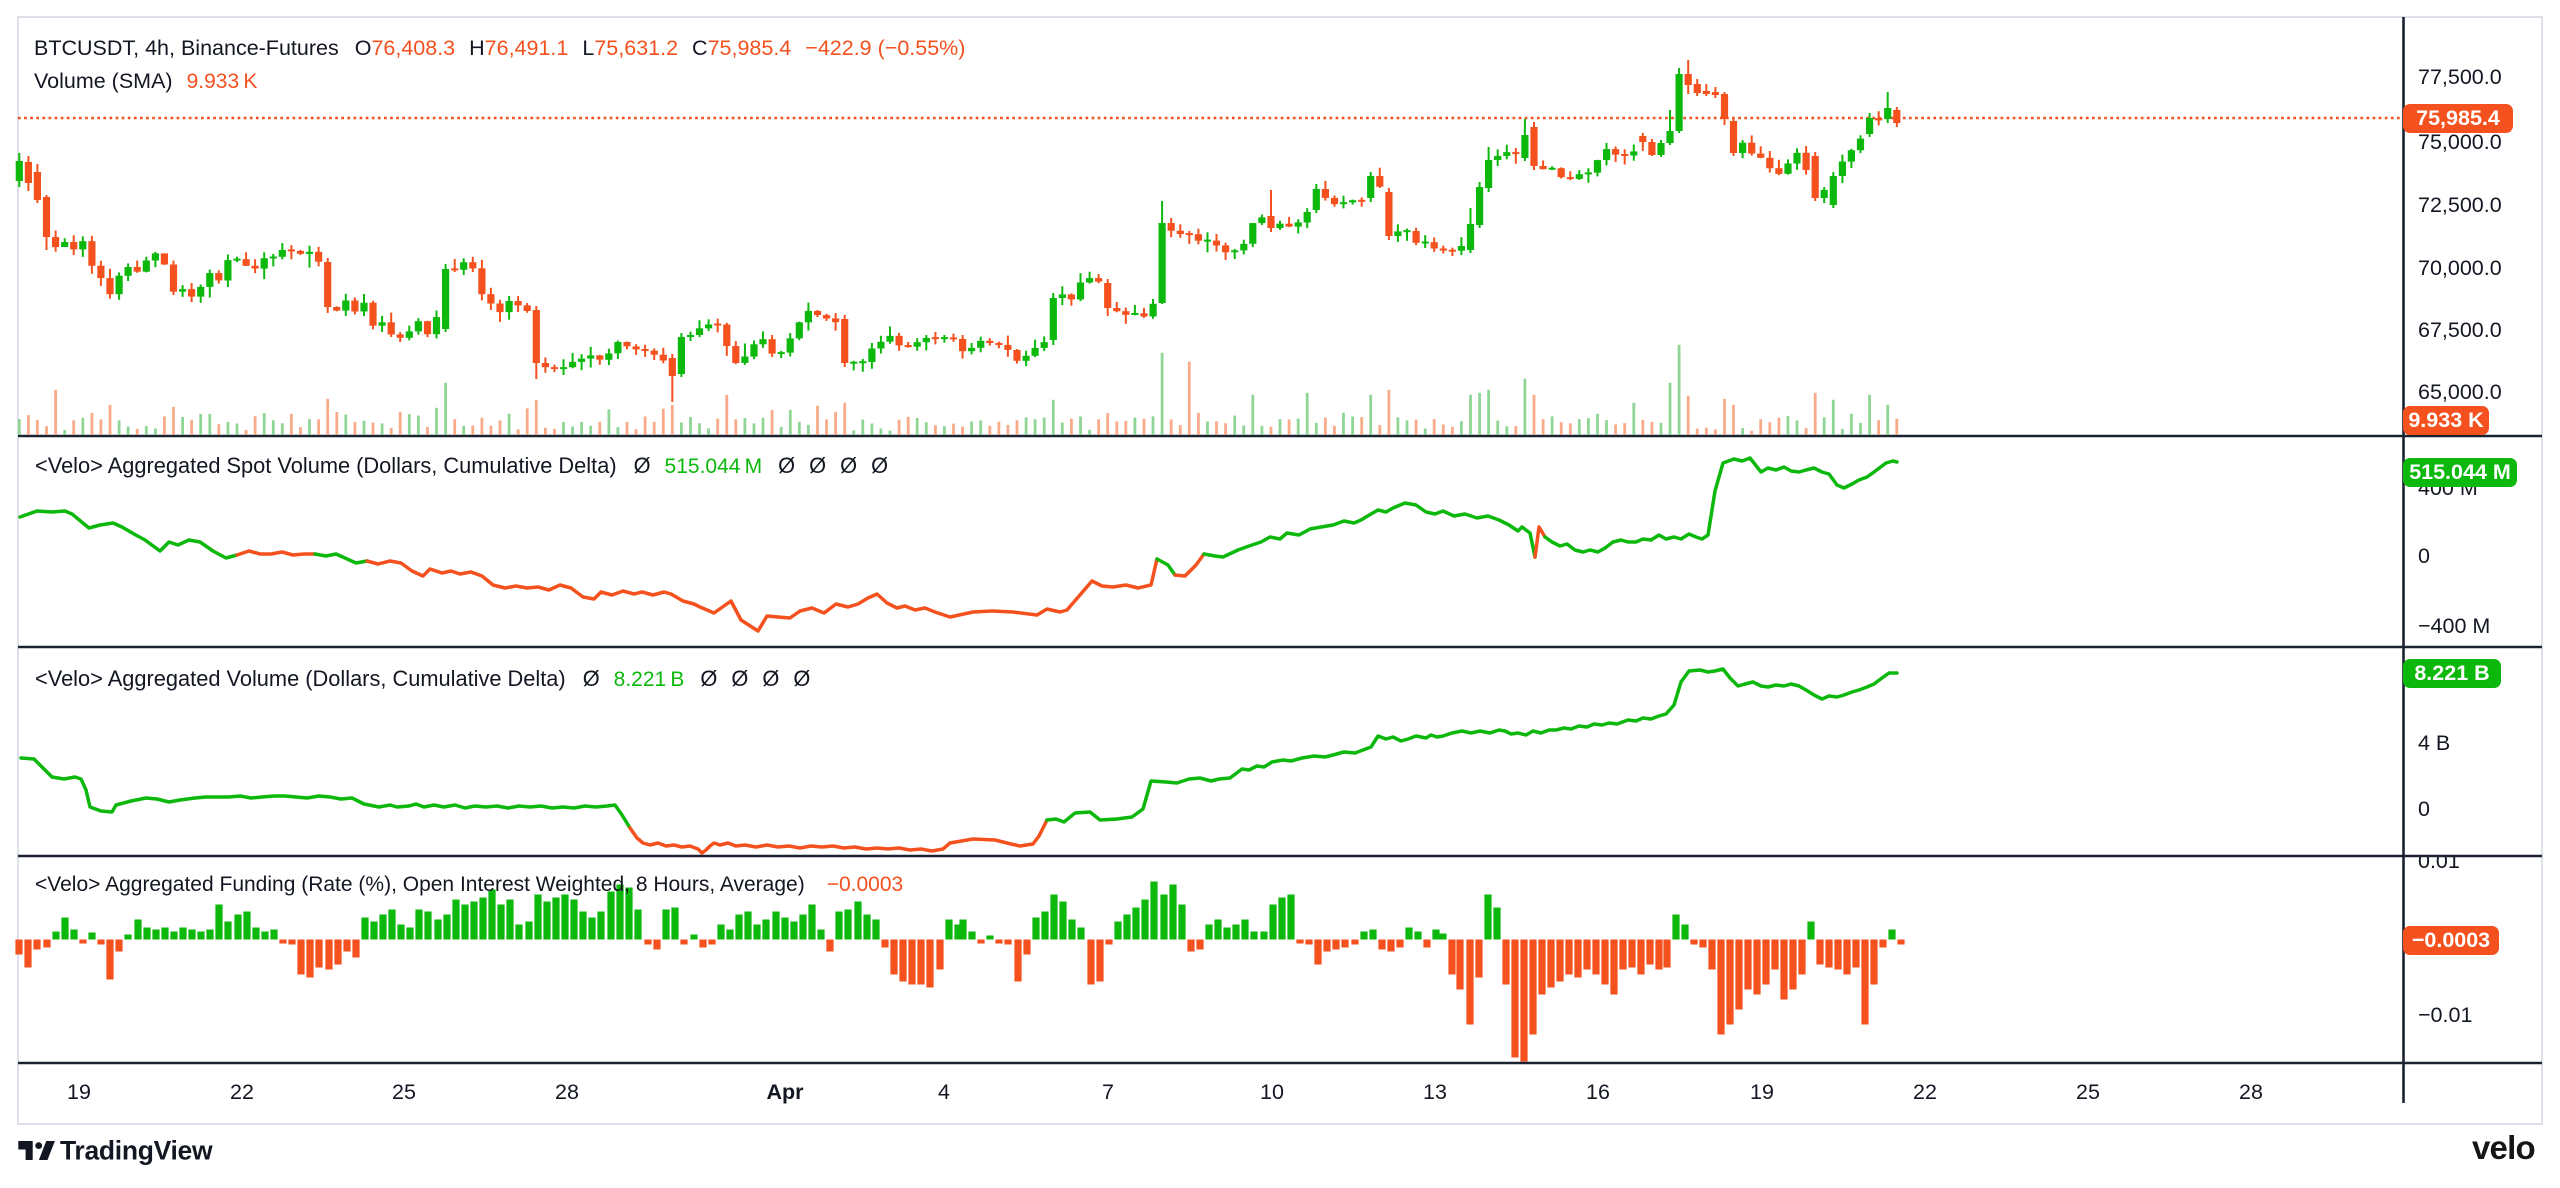  What do you see at coordinates (136, 1152) in the screenshot?
I see `svg-text: TradingView` at bounding box center [136, 1152].